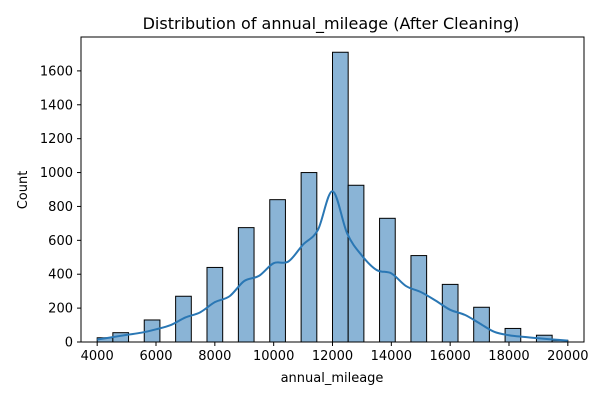  I want to click on x-tick-label: 18000, so click(508, 356).